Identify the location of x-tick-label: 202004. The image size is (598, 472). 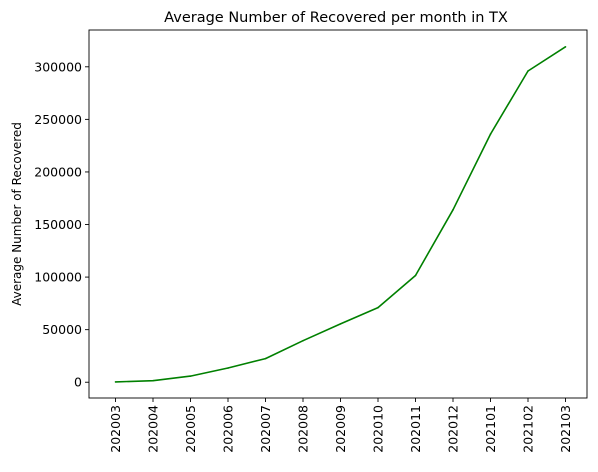
(153, 429).